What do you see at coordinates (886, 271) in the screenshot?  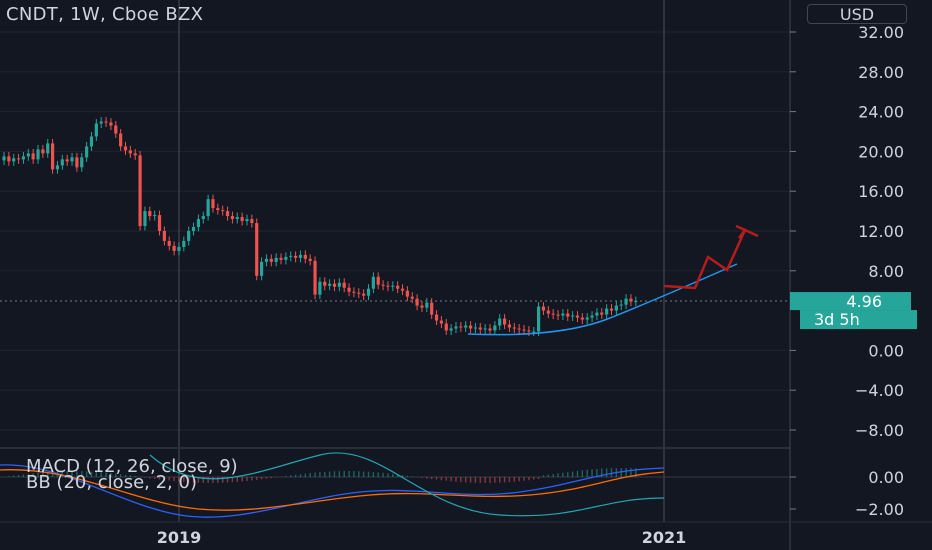 I see `price-tick-label: 8.00` at bounding box center [886, 271].